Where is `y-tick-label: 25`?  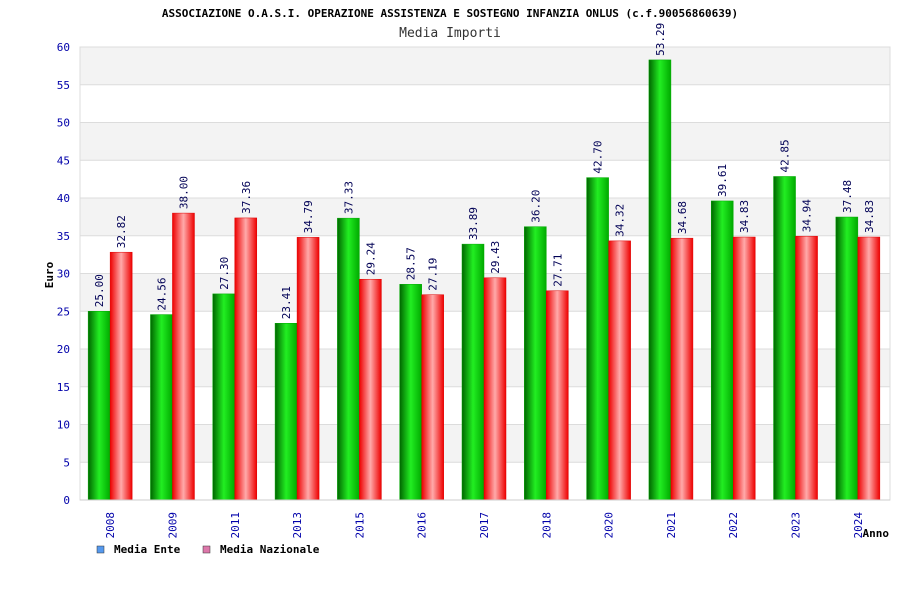
y-tick-label: 25 is located at coordinates (63, 311).